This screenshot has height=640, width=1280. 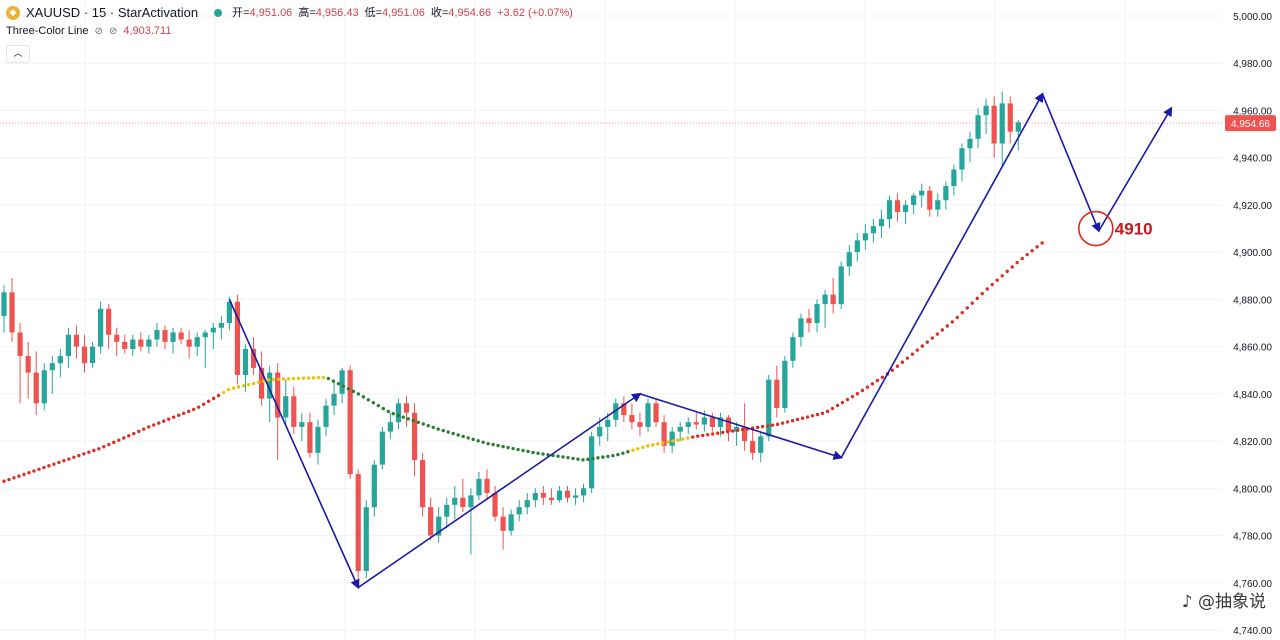 I want to click on sep-2: ·, so click(x=112, y=12).